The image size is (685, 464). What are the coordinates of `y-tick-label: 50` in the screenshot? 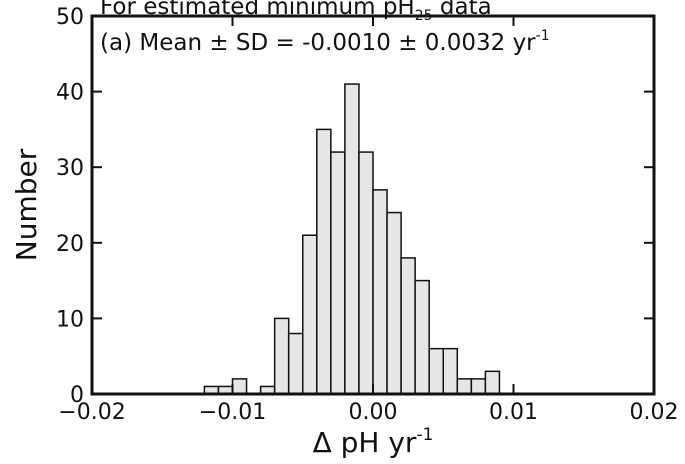 It's located at (70, 17).